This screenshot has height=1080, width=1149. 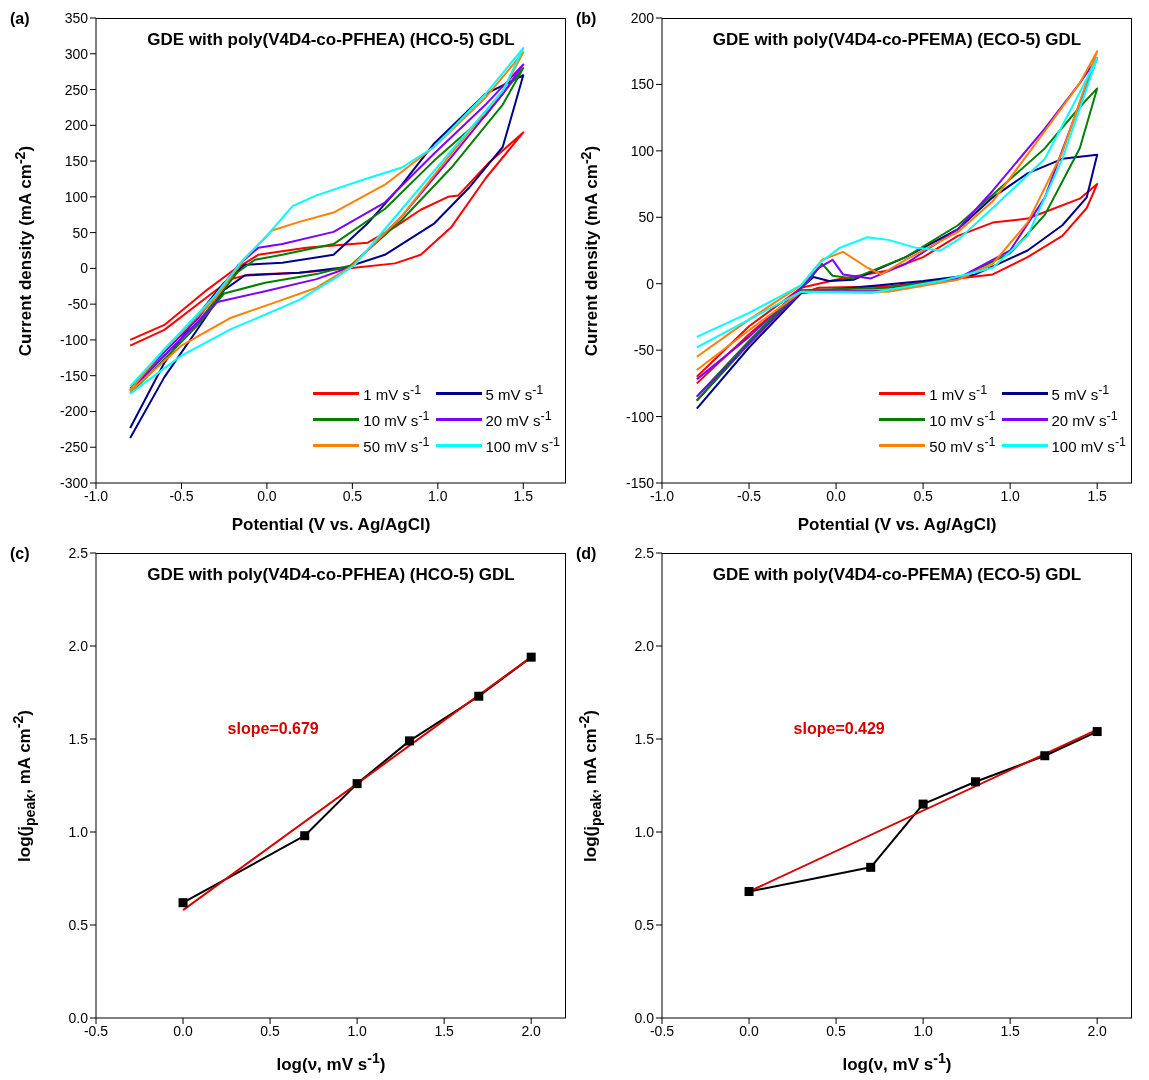 I want to click on annotation: slope=0.679, so click(x=273, y=729).